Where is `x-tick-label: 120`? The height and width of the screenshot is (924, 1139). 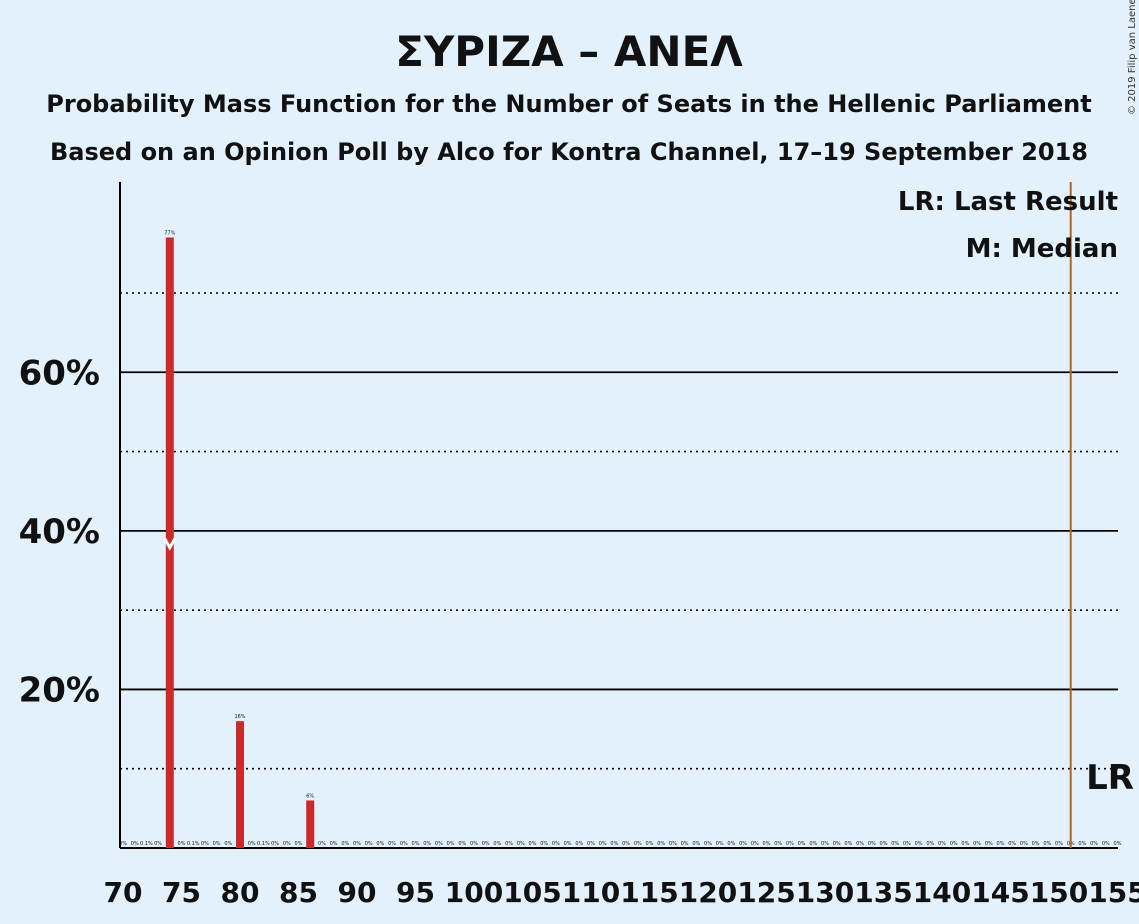
x-tick-label: 120 is located at coordinates (708, 892).